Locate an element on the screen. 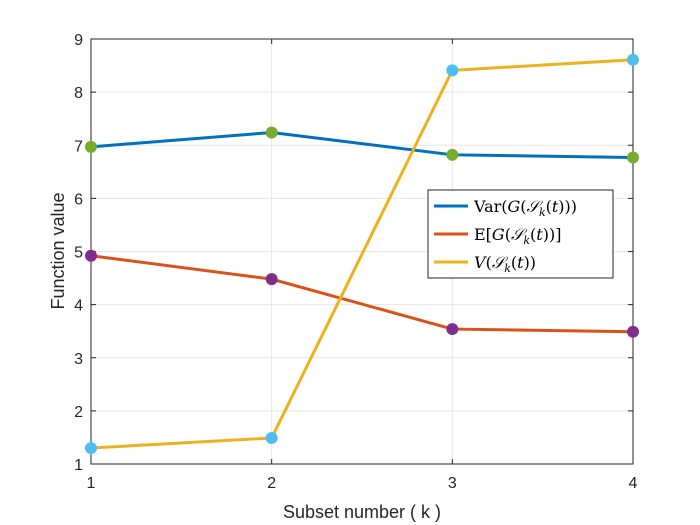 This screenshot has width=700, height=525. y-tick-label: 9 is located at coordinates (78, 40).